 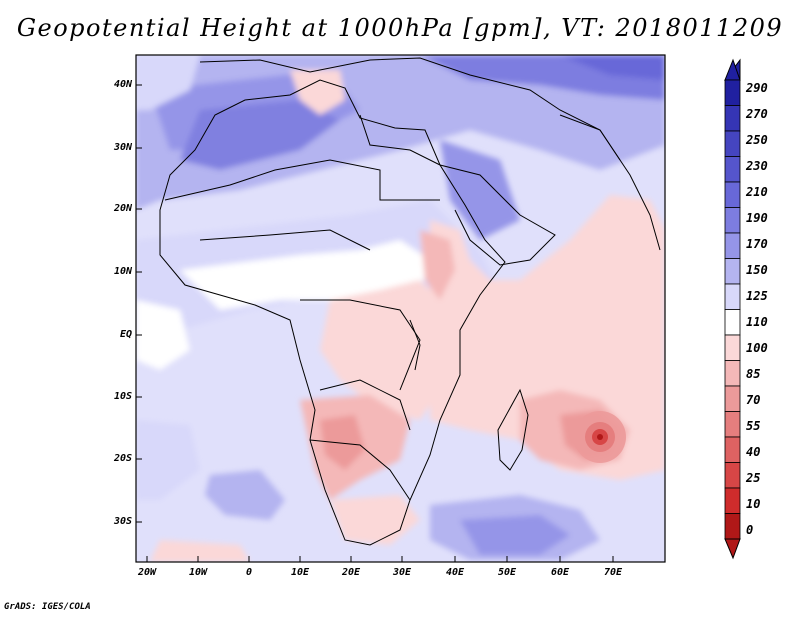 I want to click on colorbar-label: 150, so click(x=757, y=270).